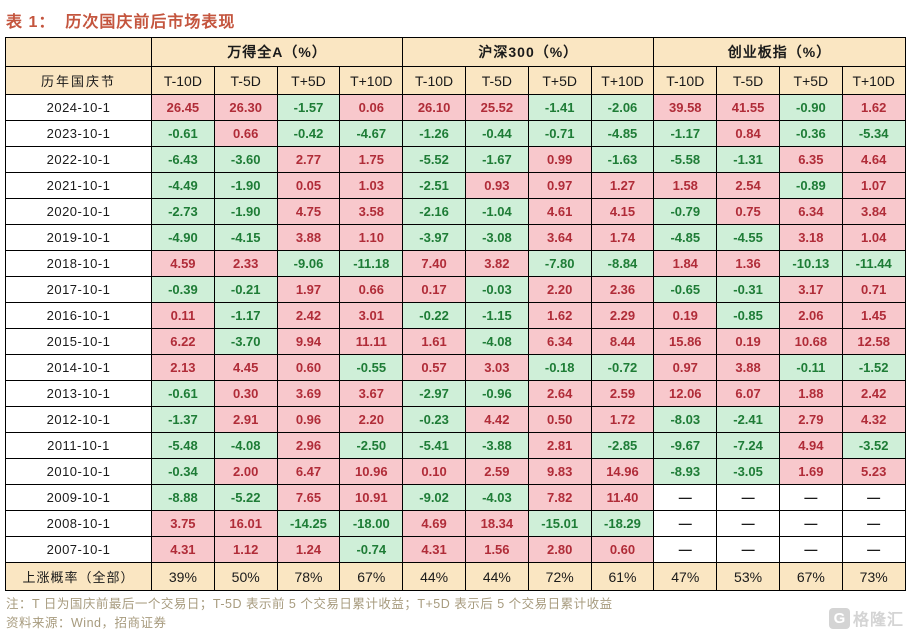 Image resolution: width=910 pixels, height=636 pixels. What do you see at coordinates (622, 315) in the screenshot?
I see `value-cell: 2.29` at bounding box center [622, 315].